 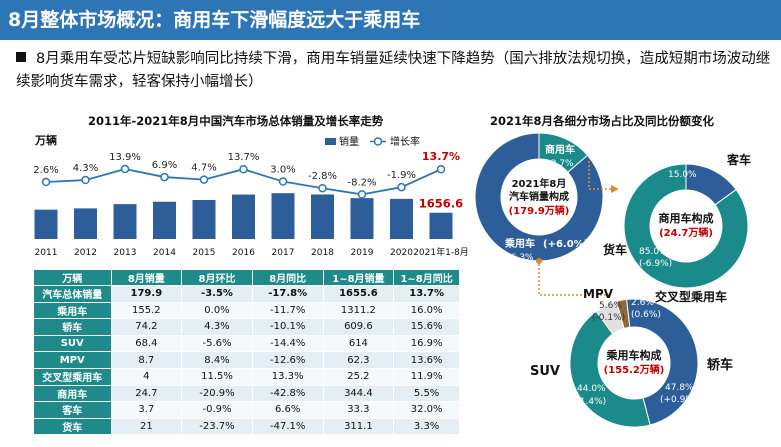 I want to click on table-header-5: 1~8月同比, so click(x=426, y=277).